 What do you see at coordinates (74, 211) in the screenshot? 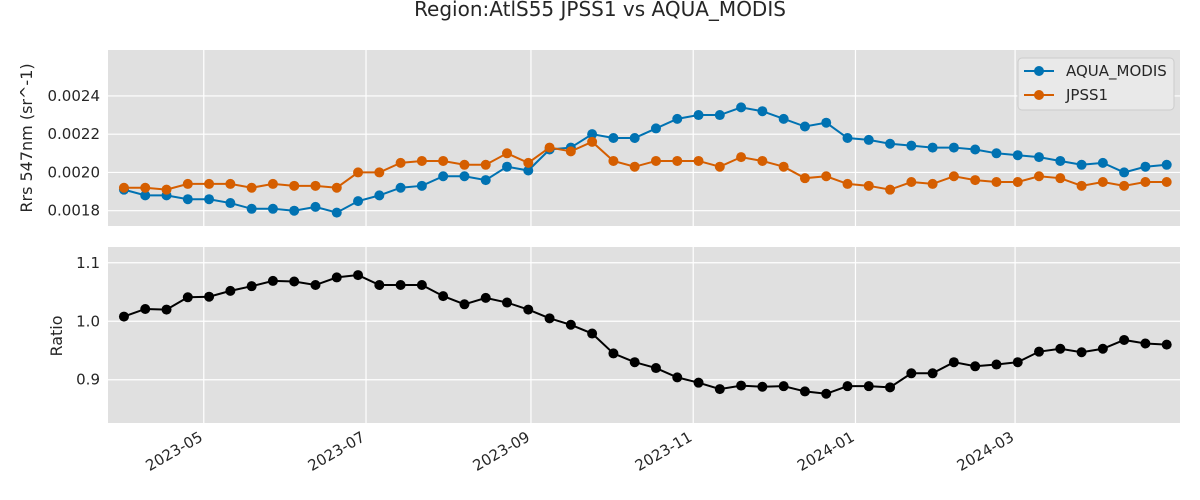
I see `top-y-tick-label: 0.0018` at bounding box center [74, 211].